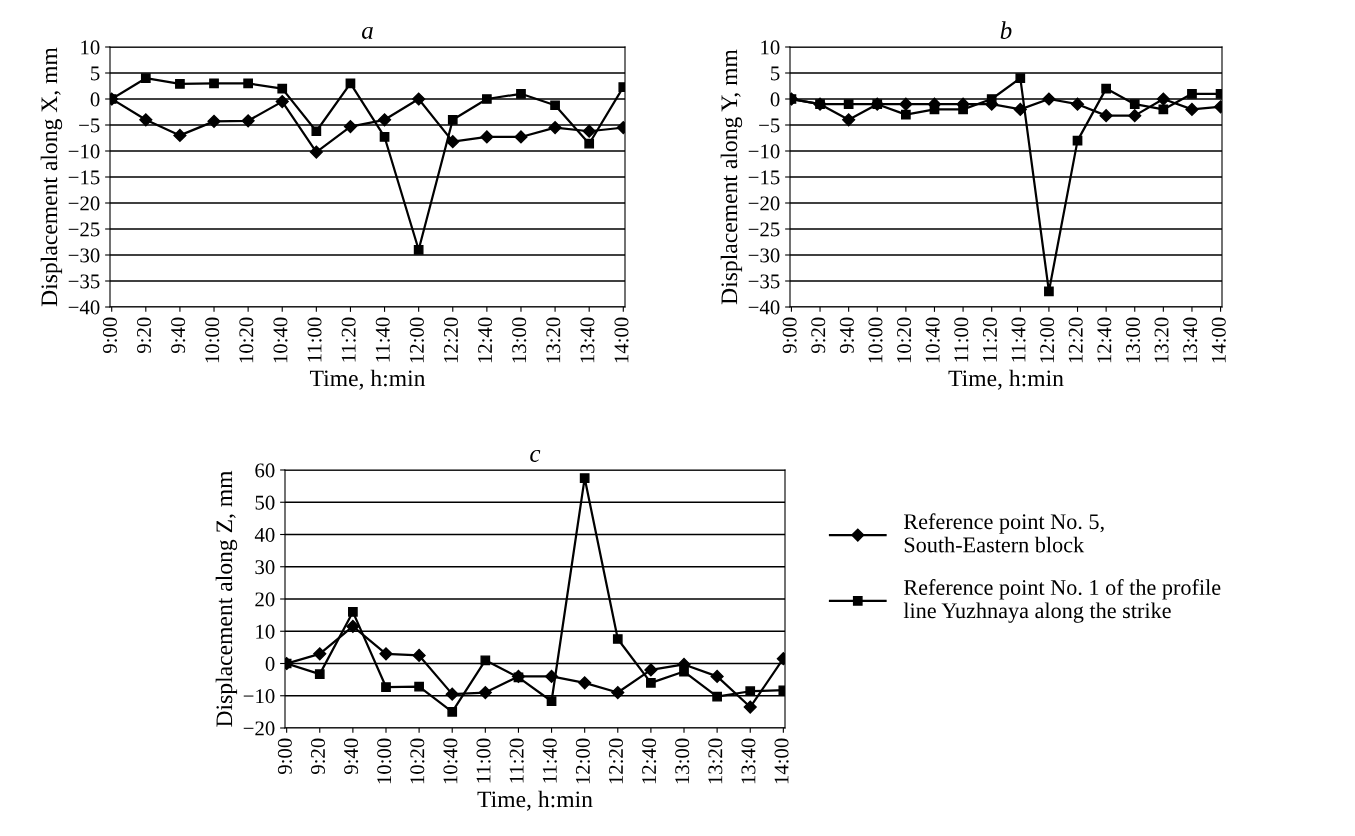 The width and height of the screenshot is (1355, 836). What do you see at coordinates (1003, 533) in the screenshot?
I see `legend-label: Reference point No. 5, South-Eastern block` at bounding box center [1003, 533].